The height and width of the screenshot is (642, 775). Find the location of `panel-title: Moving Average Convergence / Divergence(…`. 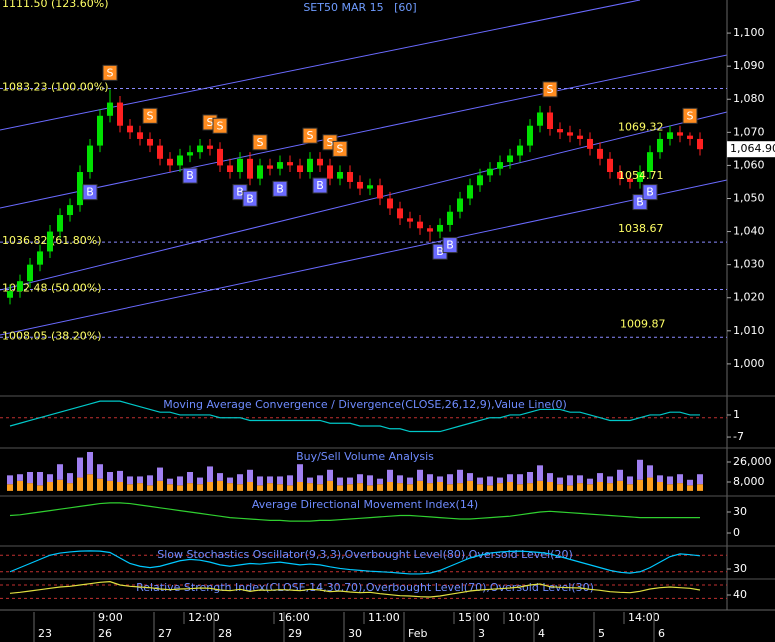

panel-title: Moving Average Convergence / Divergence(… is located at coordinates (365, 404).